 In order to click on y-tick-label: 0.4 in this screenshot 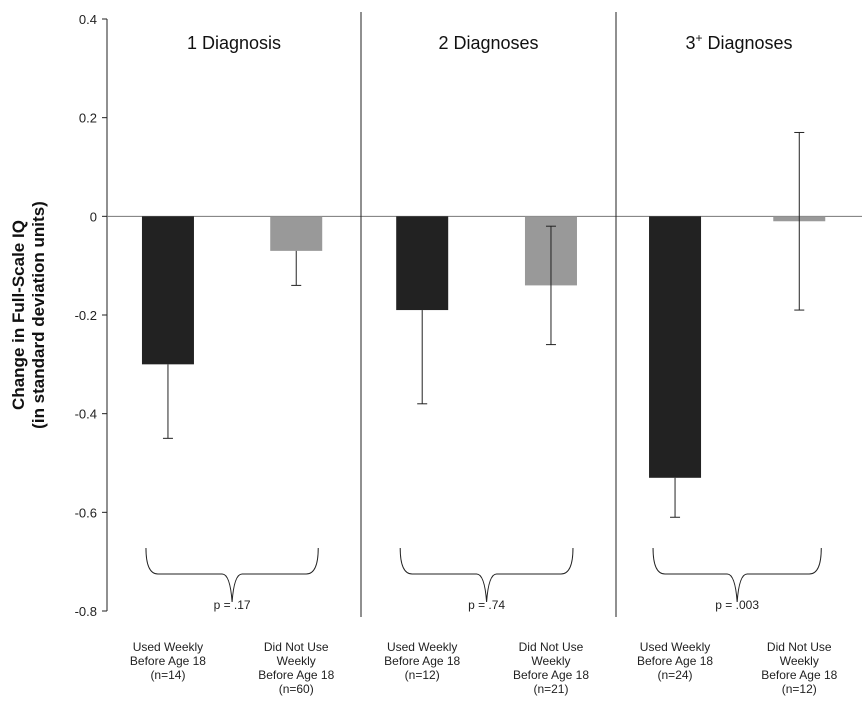, I will do `click(88, 19)`.